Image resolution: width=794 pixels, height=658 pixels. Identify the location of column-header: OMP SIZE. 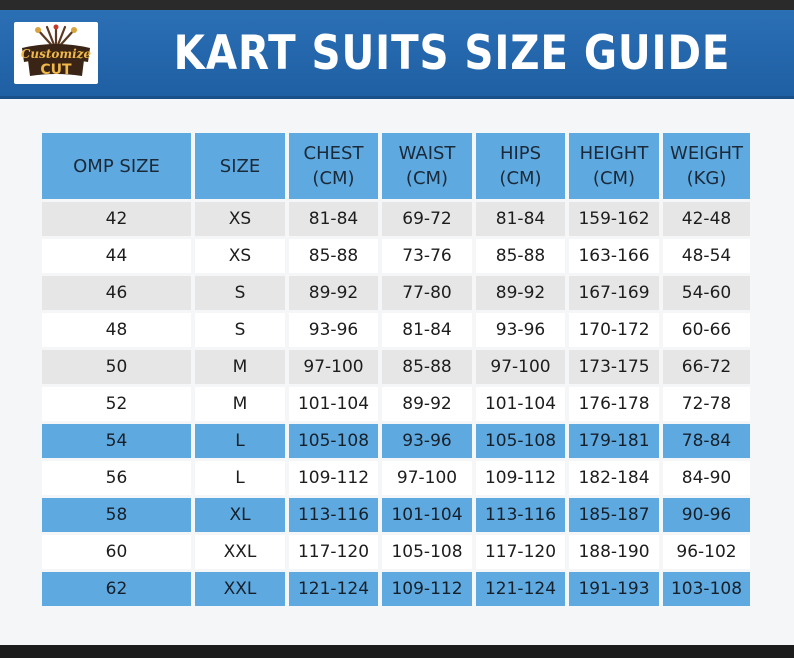
(116, 166).